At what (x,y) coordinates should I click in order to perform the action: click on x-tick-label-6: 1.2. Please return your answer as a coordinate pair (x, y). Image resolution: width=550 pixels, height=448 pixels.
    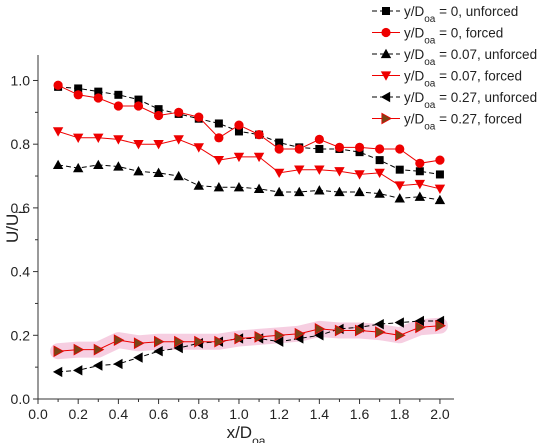
    Looking at the image, I should click on (279, 414).